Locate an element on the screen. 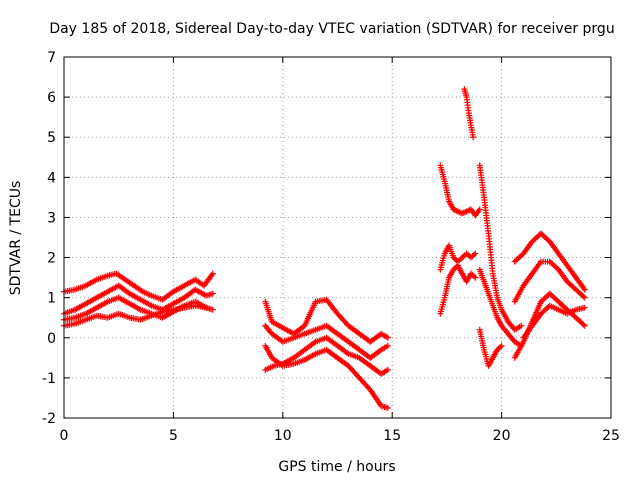  x-tick-label: 15 is located at coordinates (392, 436).